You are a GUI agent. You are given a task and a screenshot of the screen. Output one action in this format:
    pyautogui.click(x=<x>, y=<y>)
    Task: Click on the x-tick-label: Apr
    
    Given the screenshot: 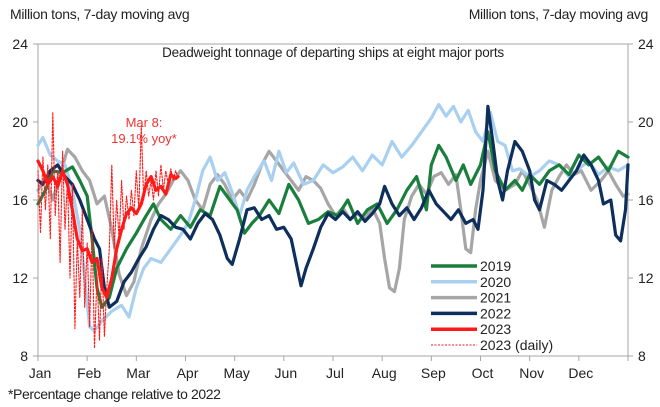 What is the action you would take?
    pyautogui.click(x=188, y=373)
    